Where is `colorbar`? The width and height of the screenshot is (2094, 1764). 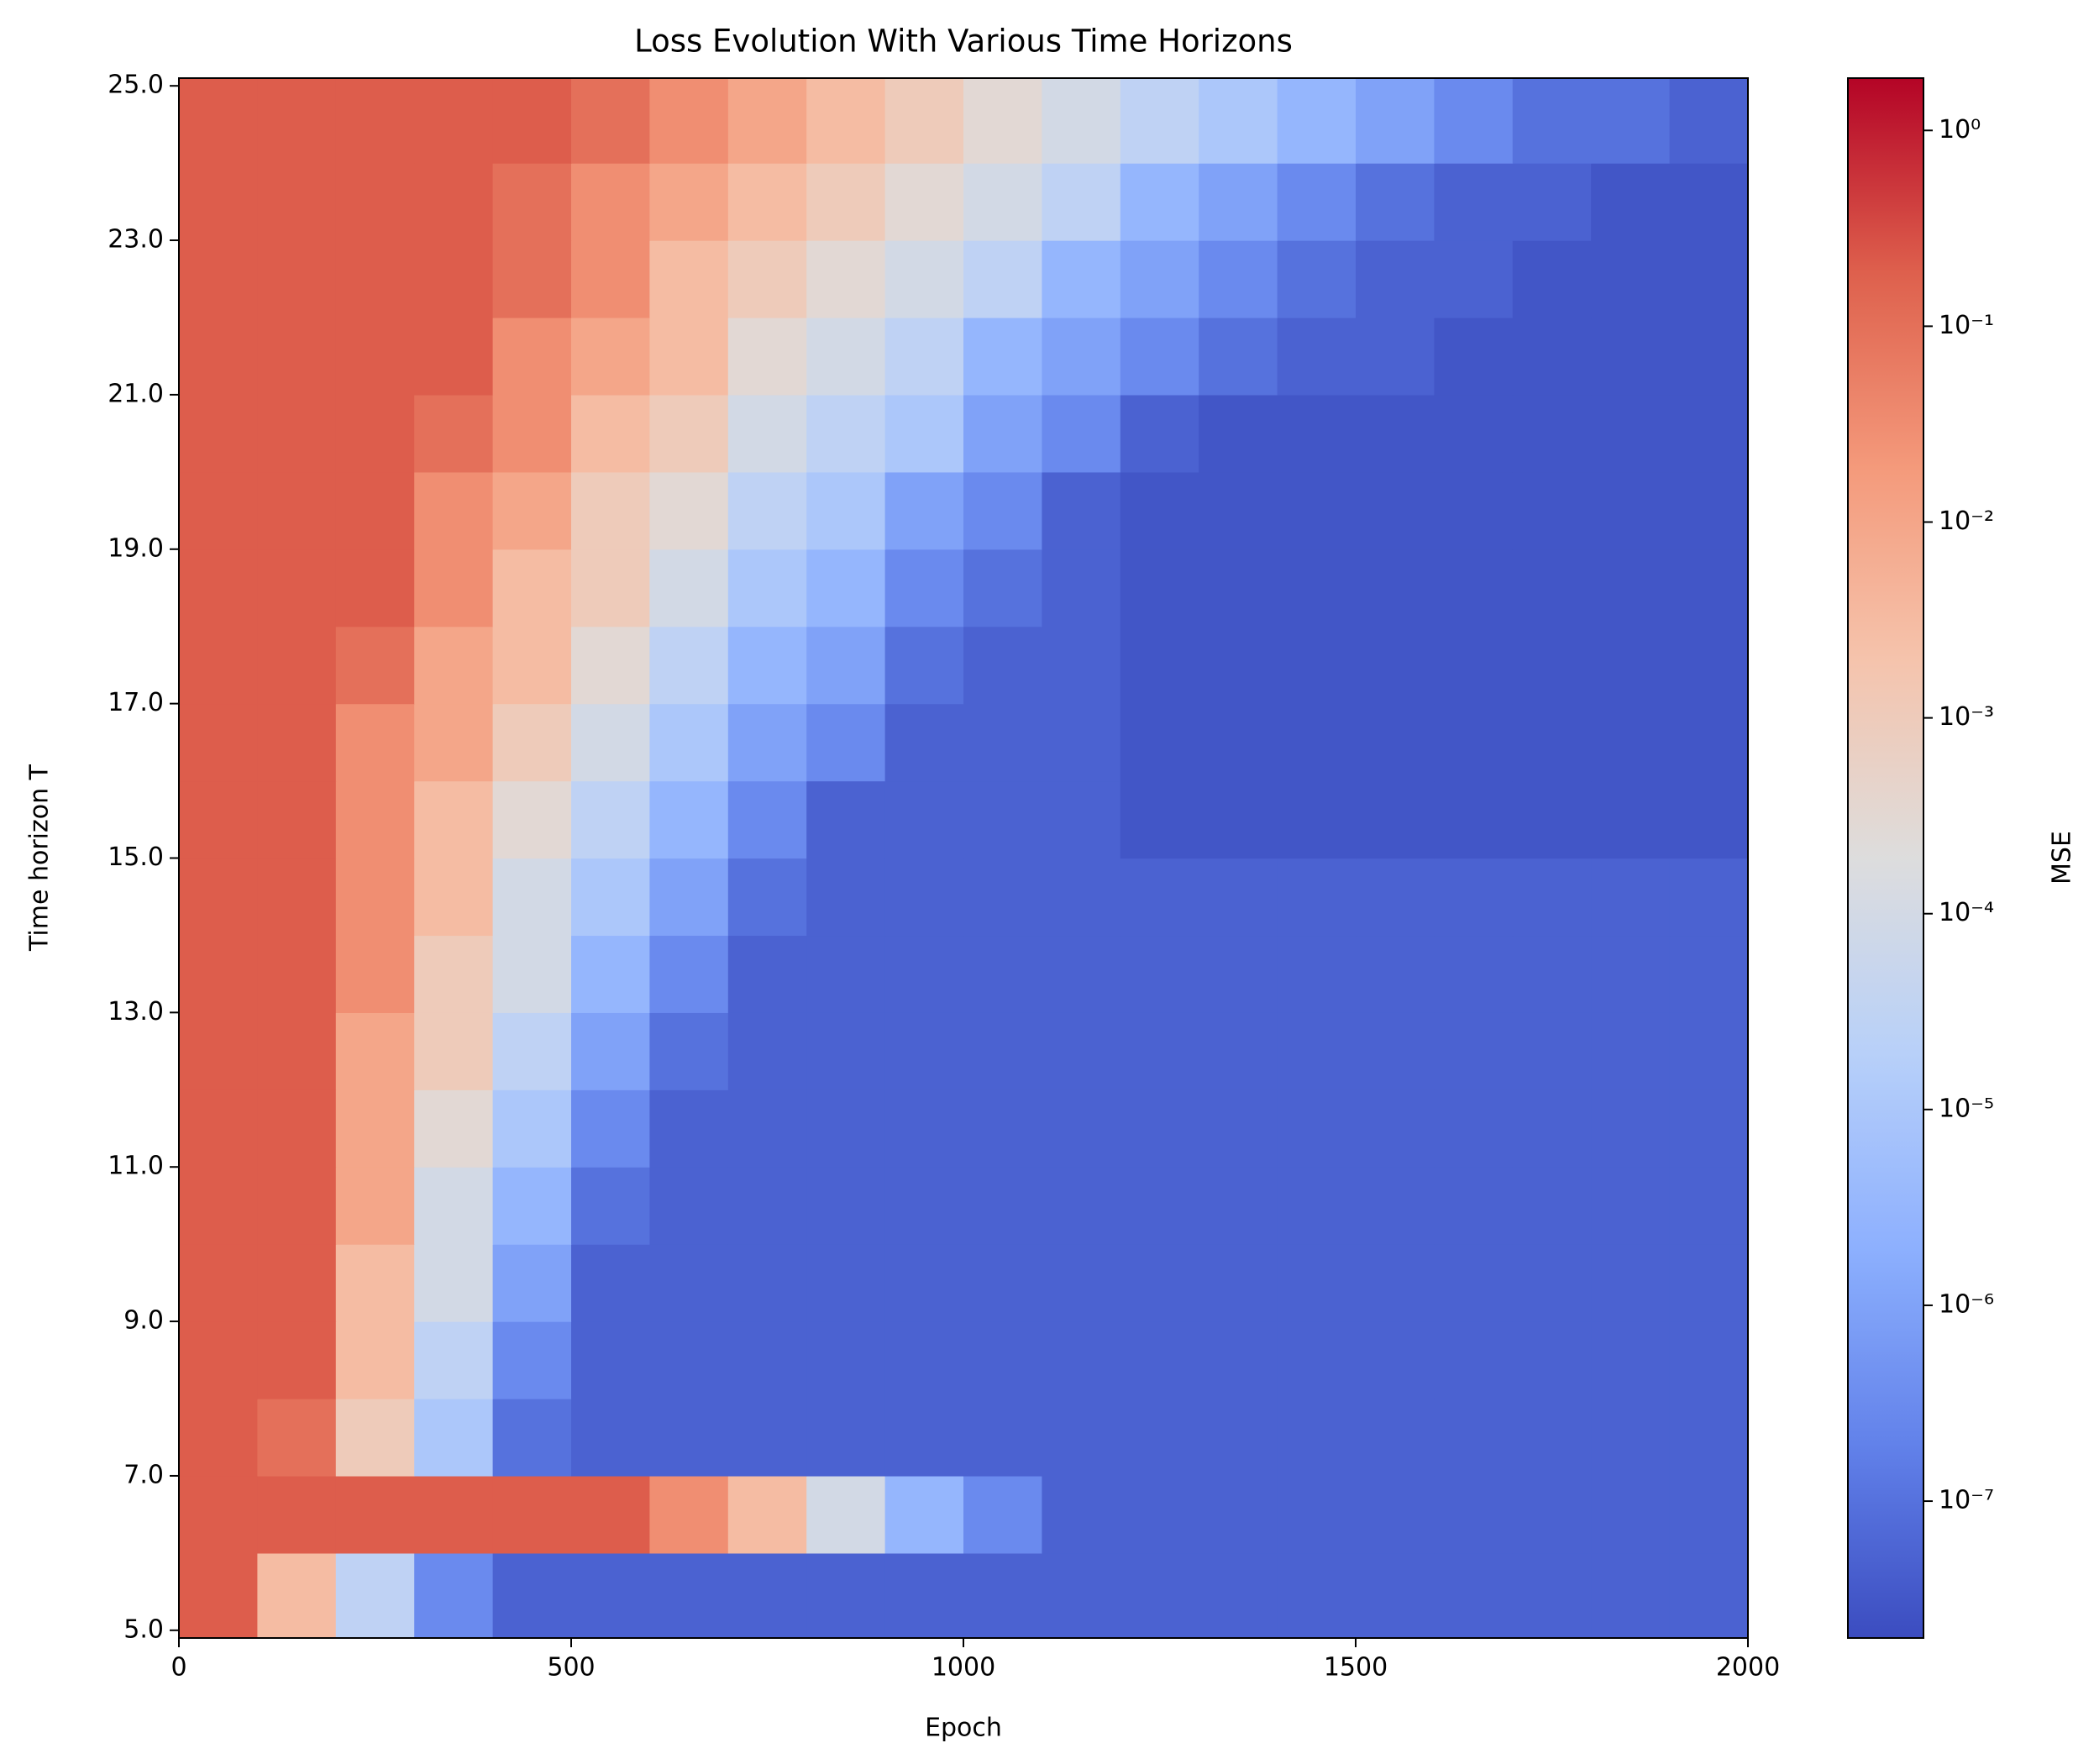
colorbar is located at coordinates (1885, 858).